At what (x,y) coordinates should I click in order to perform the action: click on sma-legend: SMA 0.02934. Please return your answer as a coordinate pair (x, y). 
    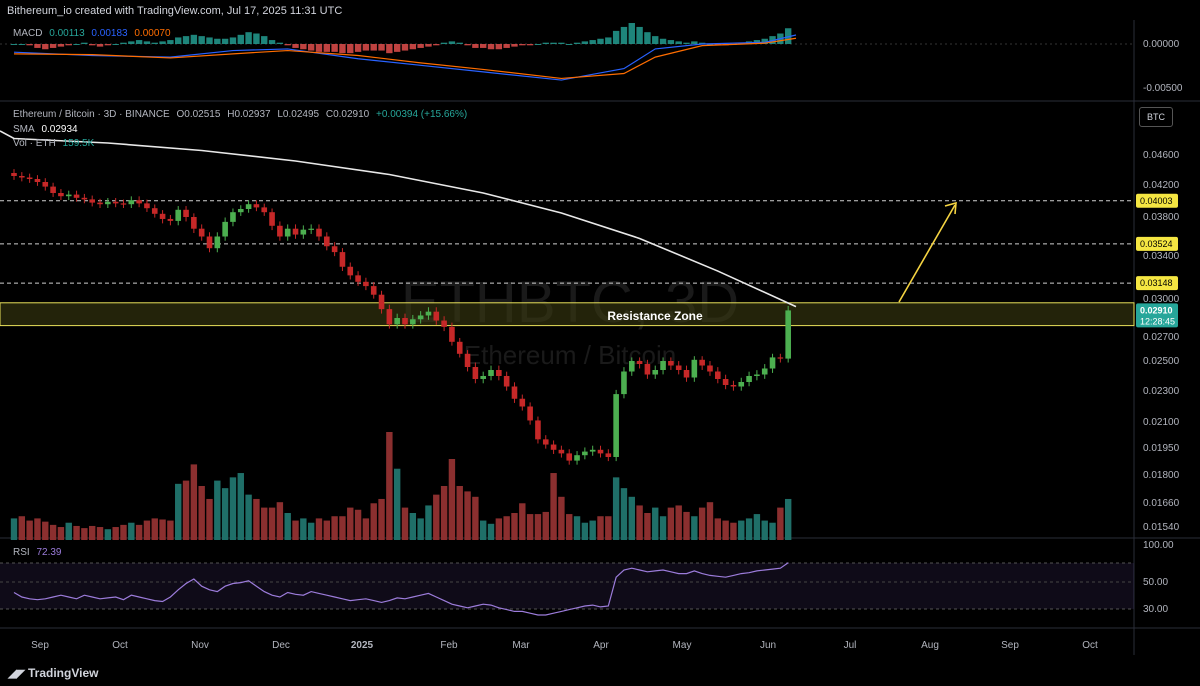
    Looking at the image, I should click on (47, 129).